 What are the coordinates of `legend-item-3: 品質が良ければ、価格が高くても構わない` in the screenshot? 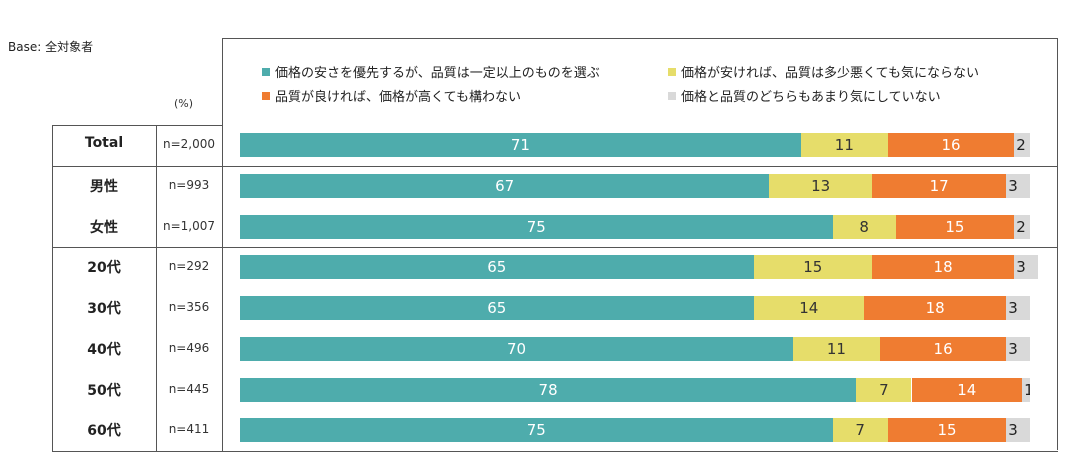 It's located at (391, 95).